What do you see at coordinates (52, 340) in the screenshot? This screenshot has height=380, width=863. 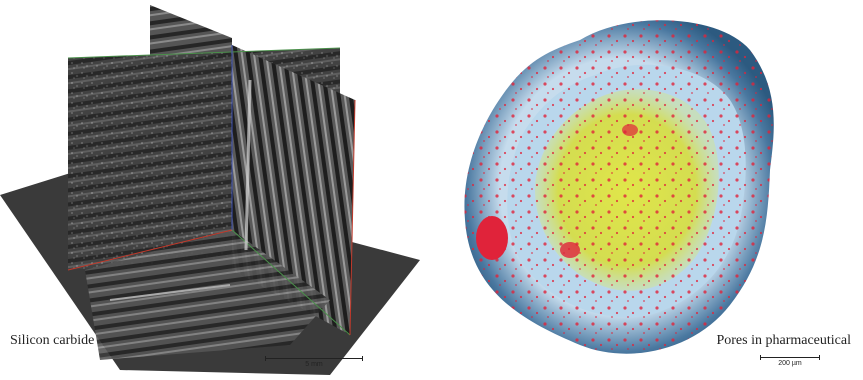 I see `silicon-carbide-caption: Silicon carbide` at bounding box center [52, 340].